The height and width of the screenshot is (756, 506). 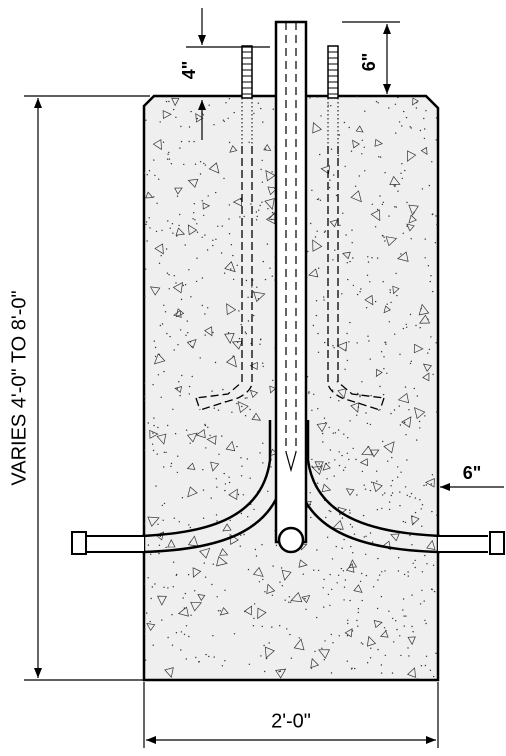 I want to click on dimension-bolt-projection, so click(x=371, y=57).